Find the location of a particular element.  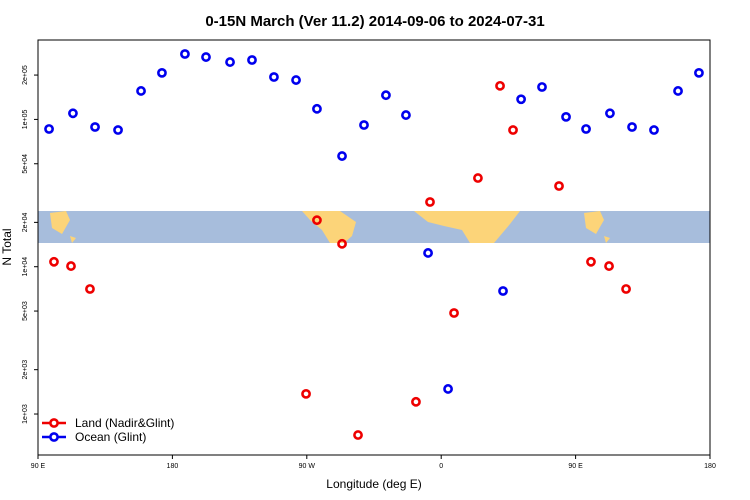

y-tick-label: 2e+04 is located at coordinates (25, 222).